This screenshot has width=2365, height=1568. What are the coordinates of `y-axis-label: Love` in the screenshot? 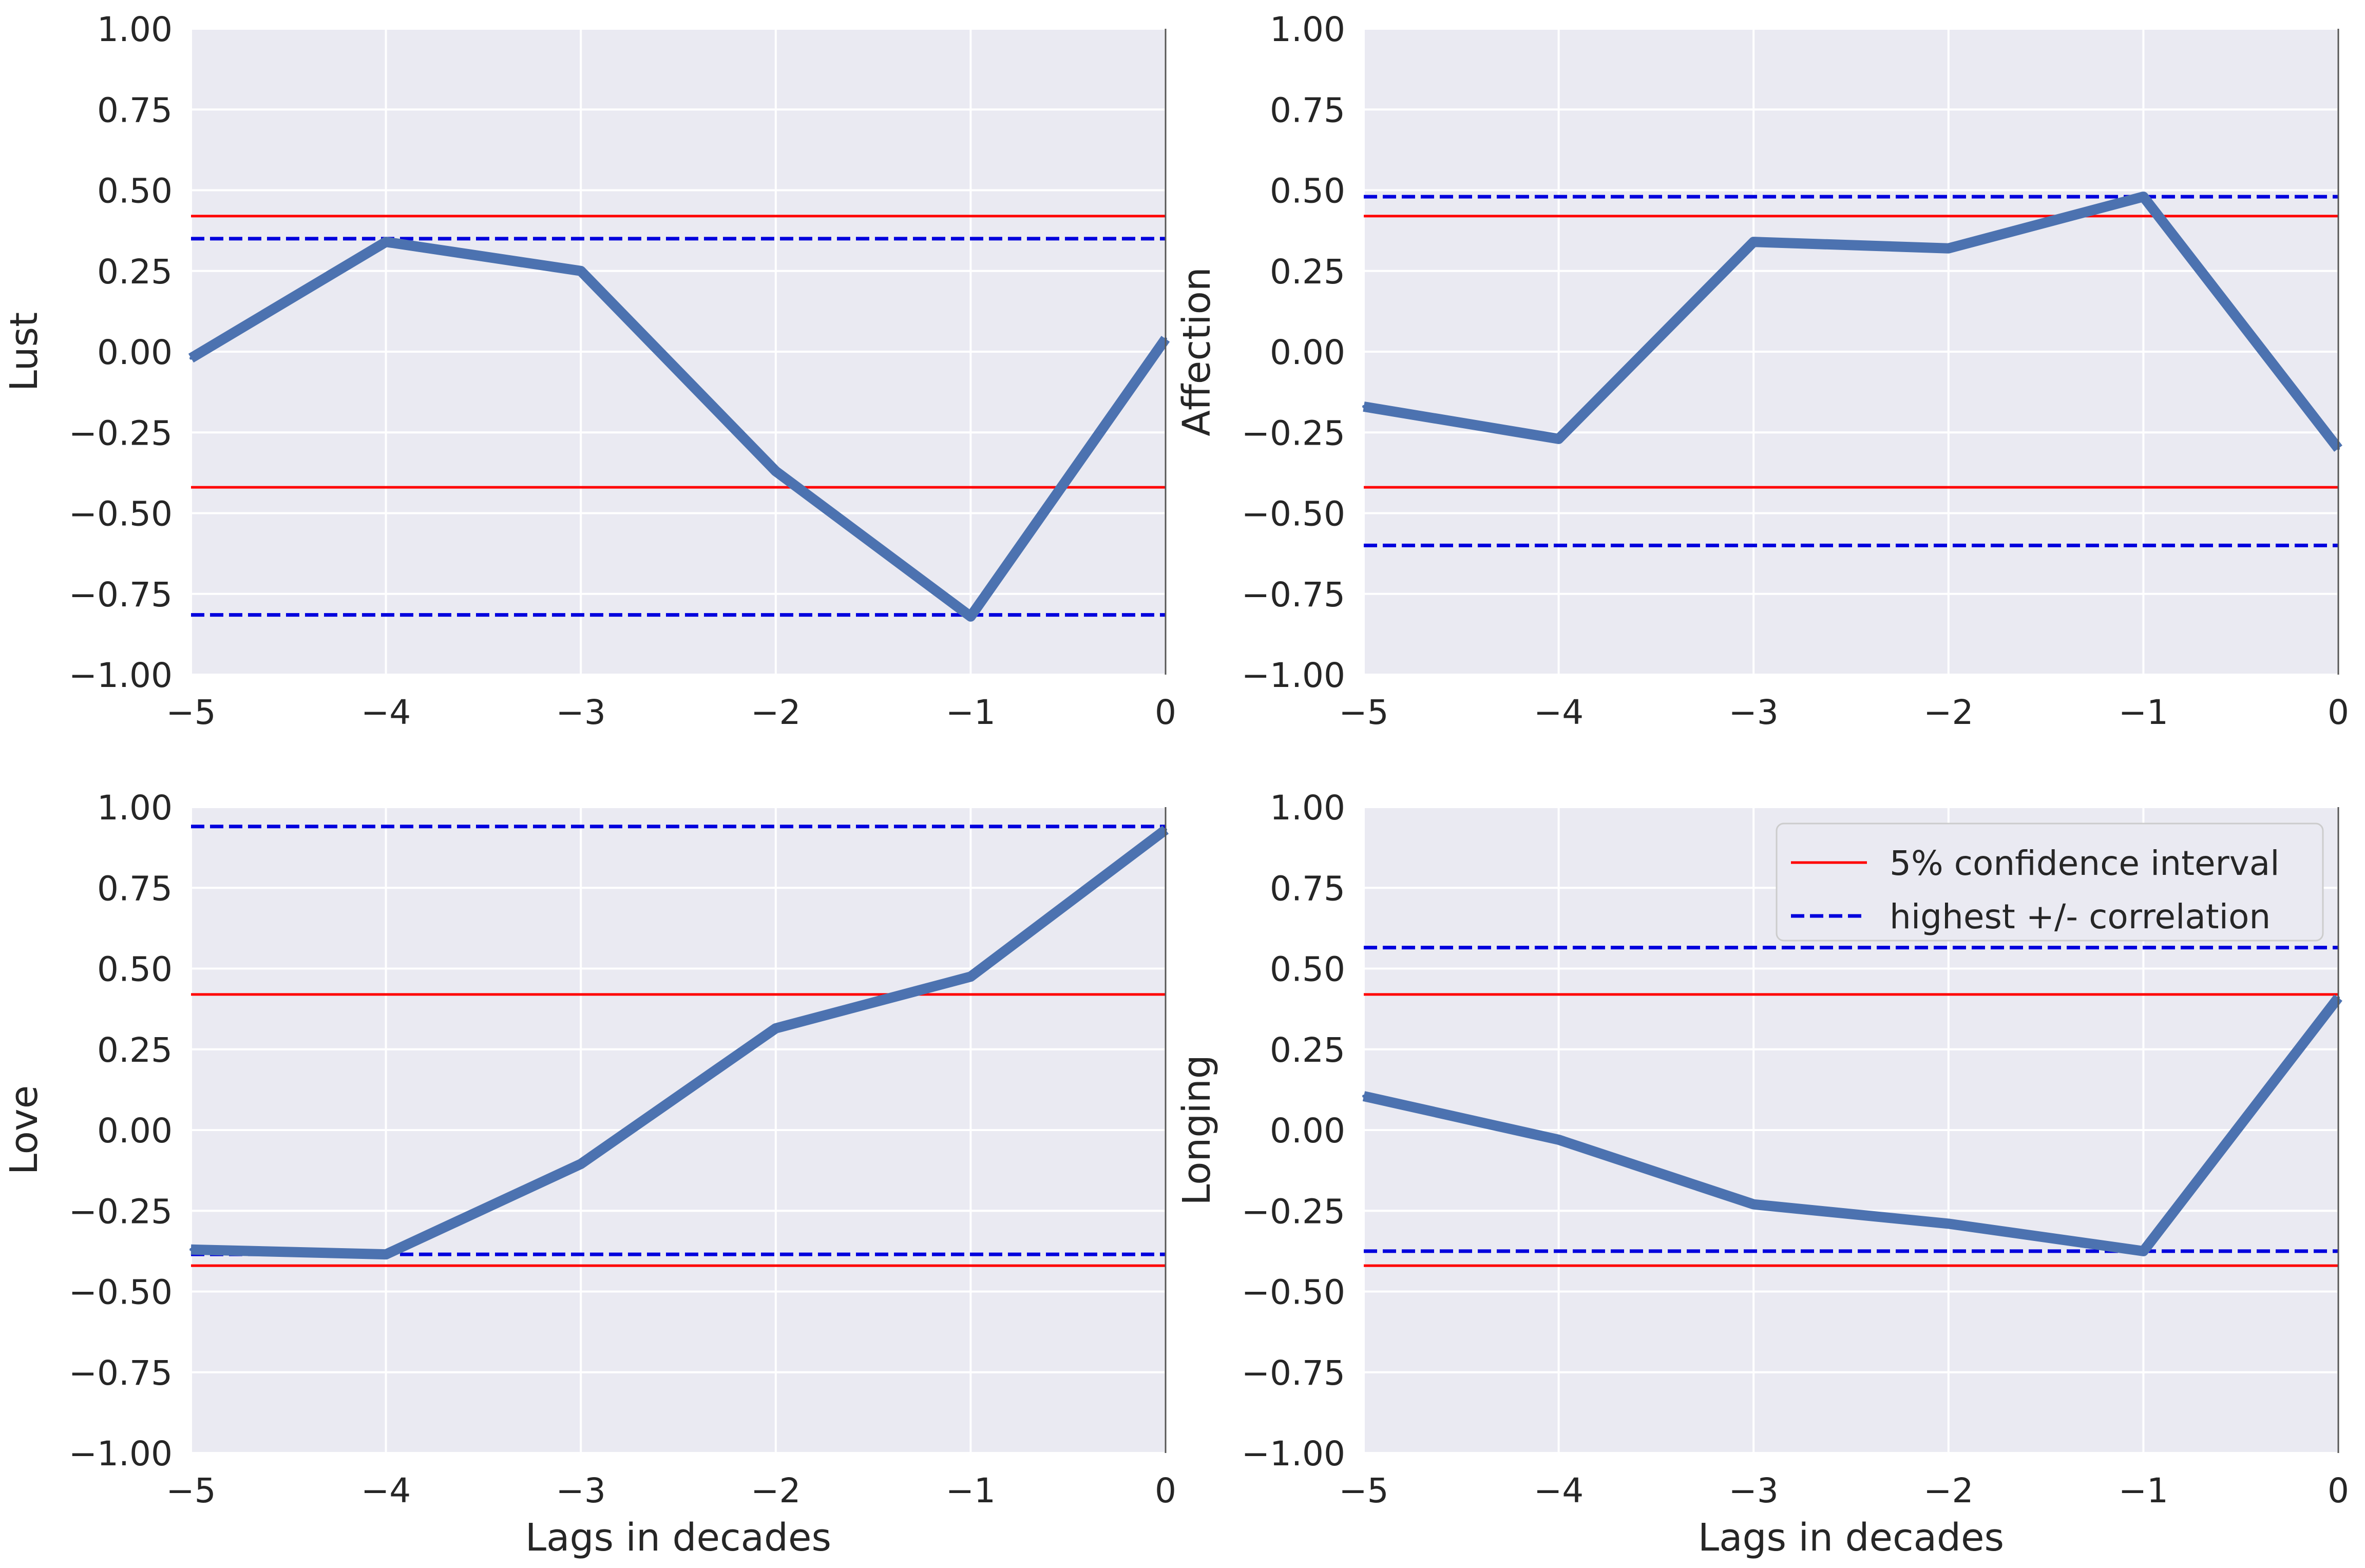 It's located at (24, 1130).